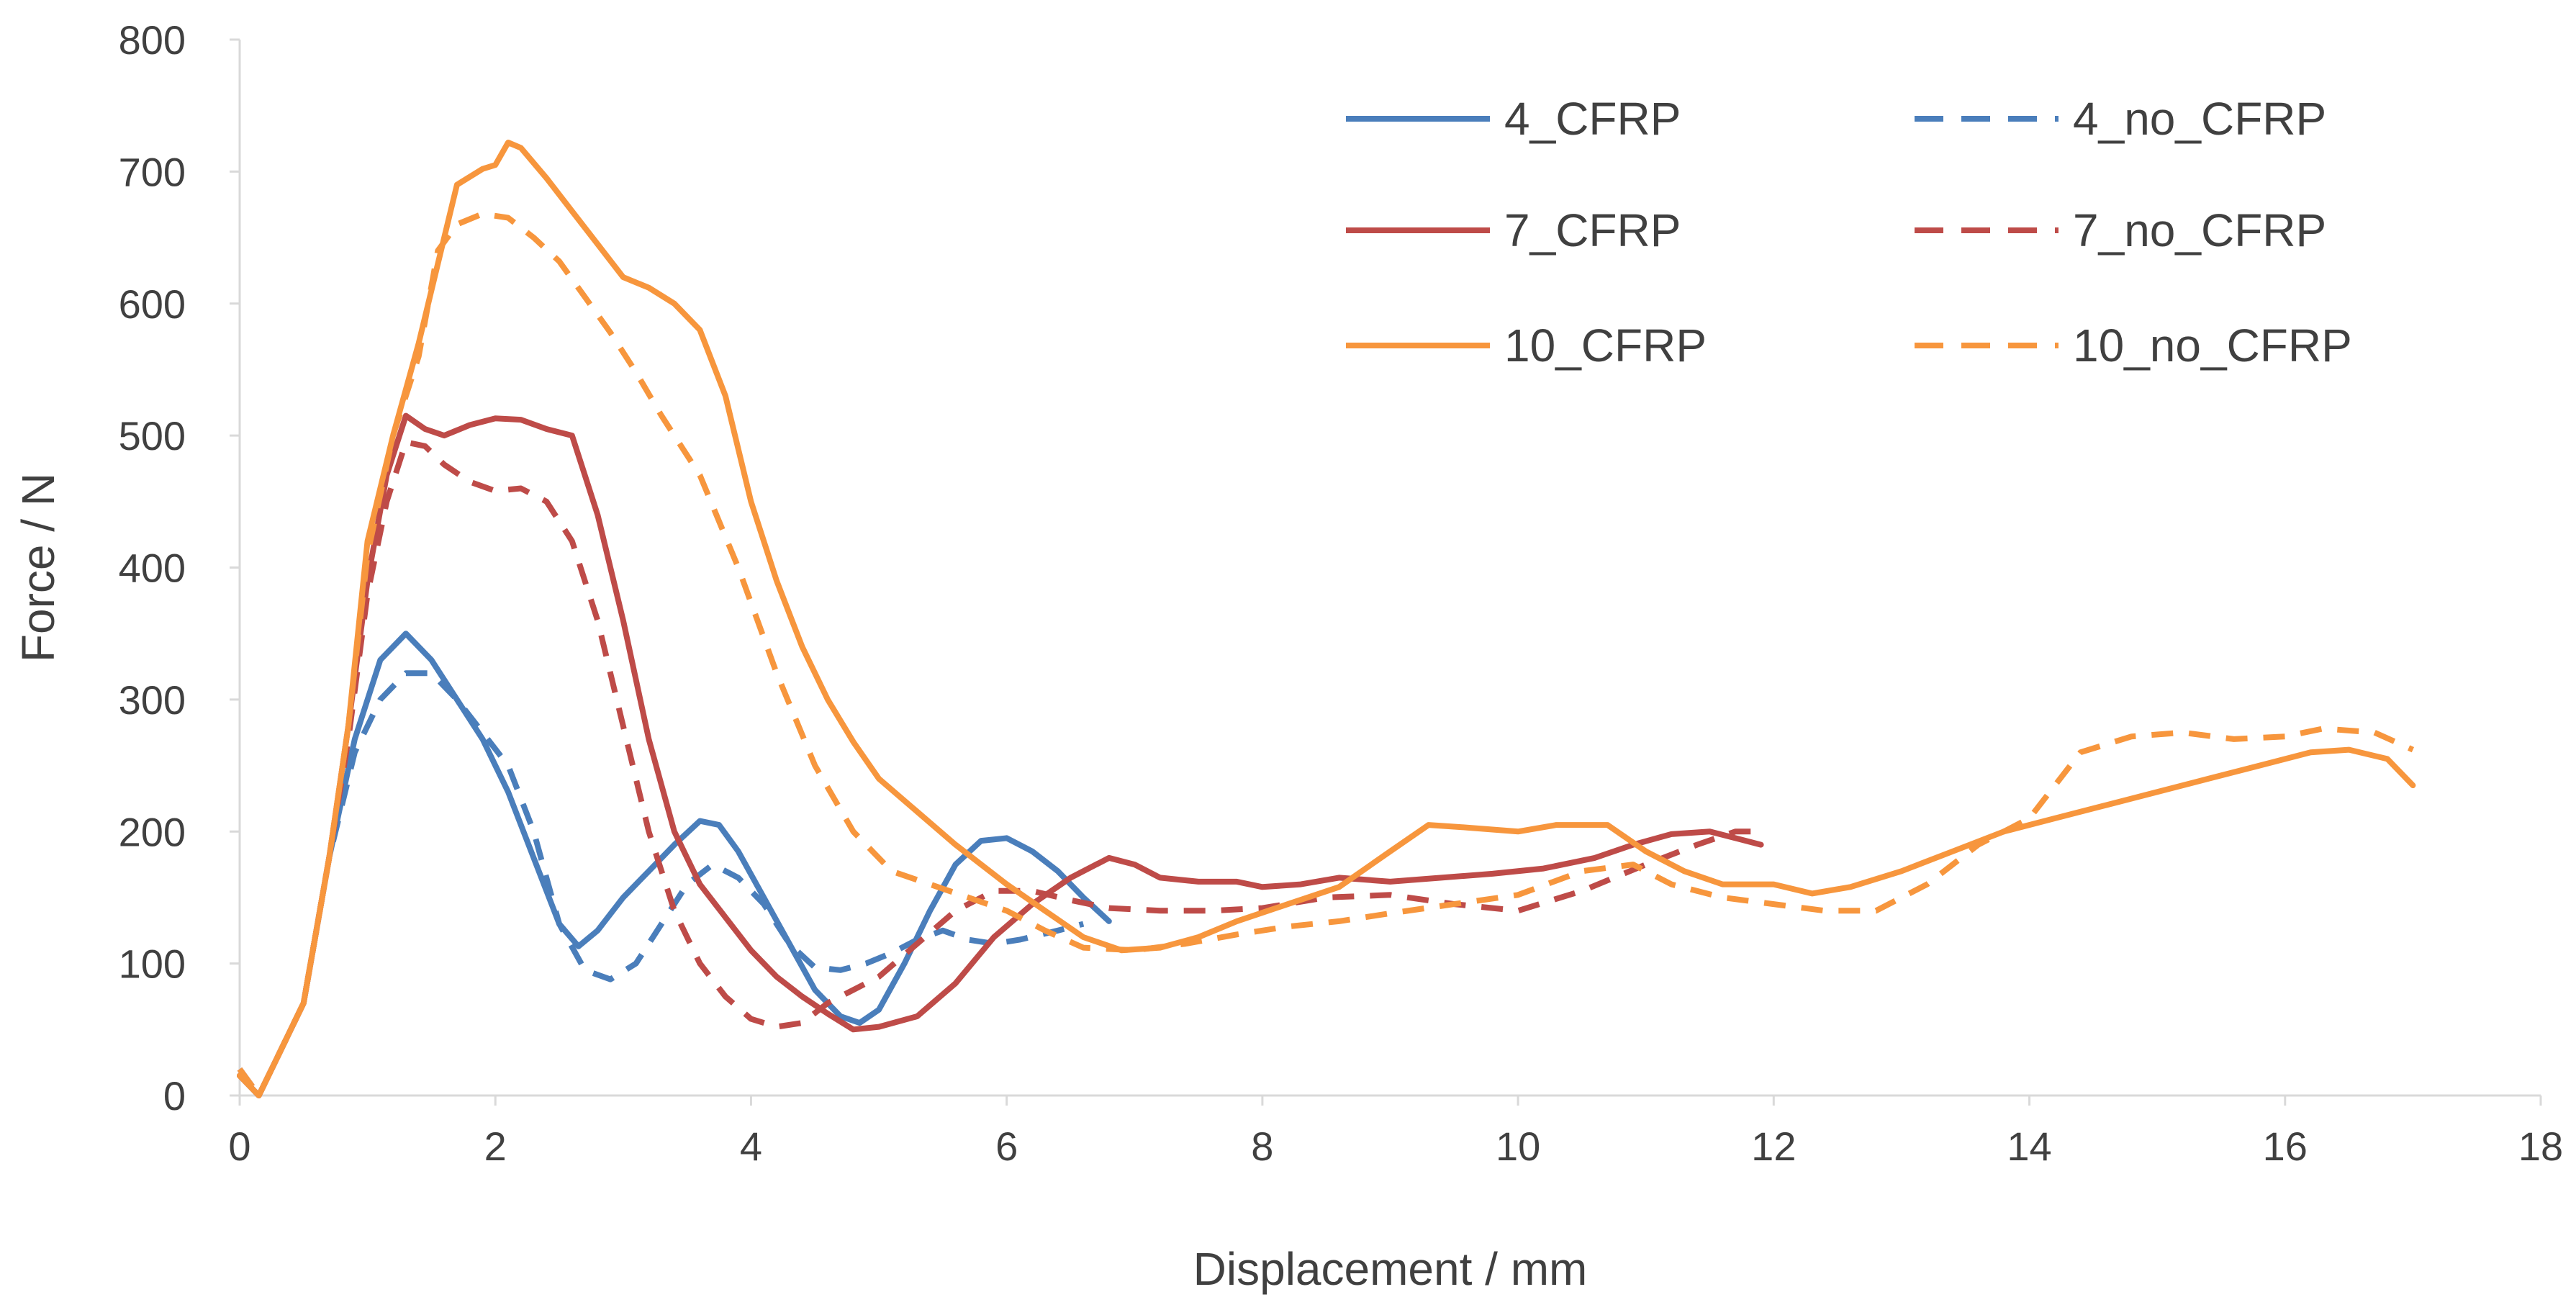  I want to click on y-tick-label: 100, so click(152, 964).